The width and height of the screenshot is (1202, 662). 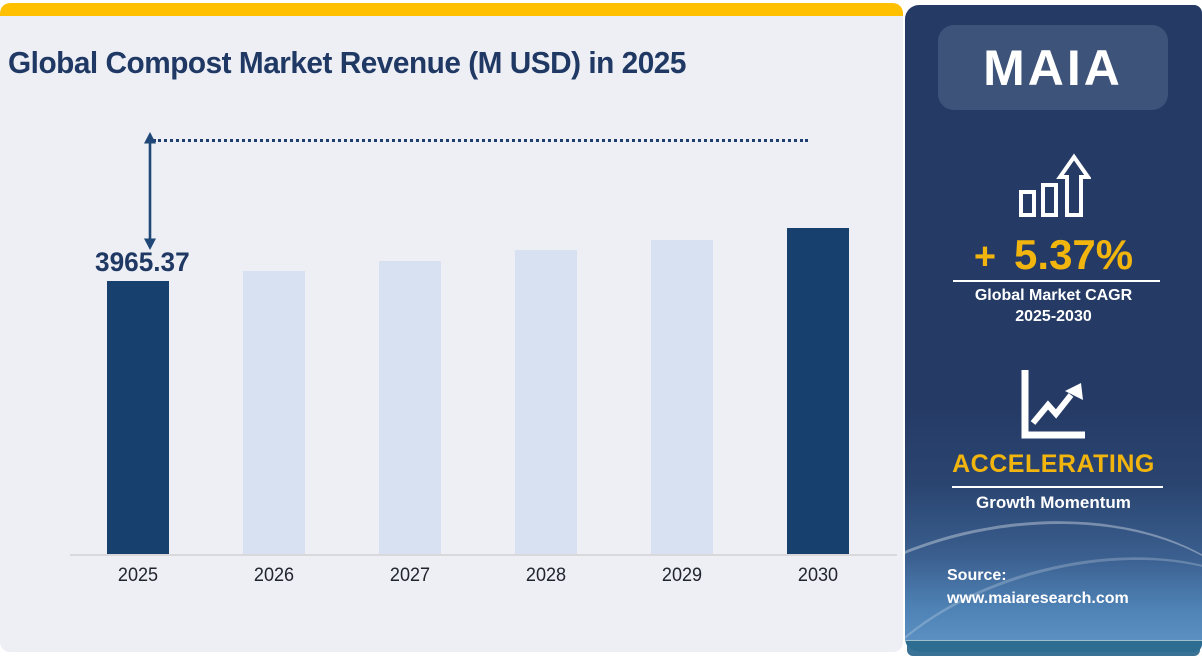 I want to click on plus-sign: +, so click(x=985, y=257).